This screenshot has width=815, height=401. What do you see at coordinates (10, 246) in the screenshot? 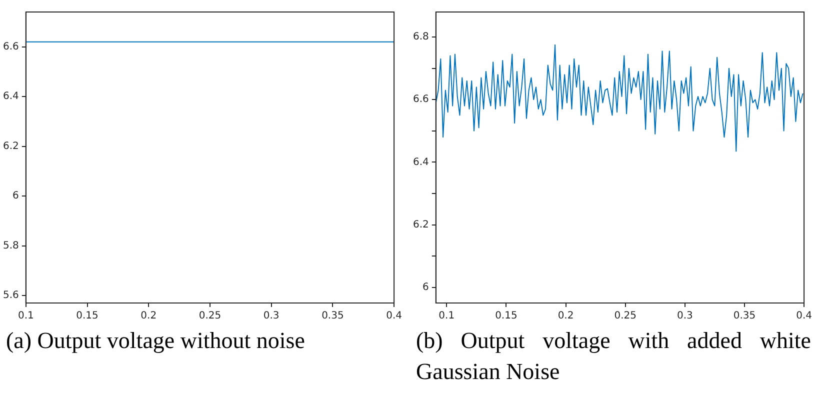
I see `y-tick-label: 5.8` at bounding box center [10, 246].